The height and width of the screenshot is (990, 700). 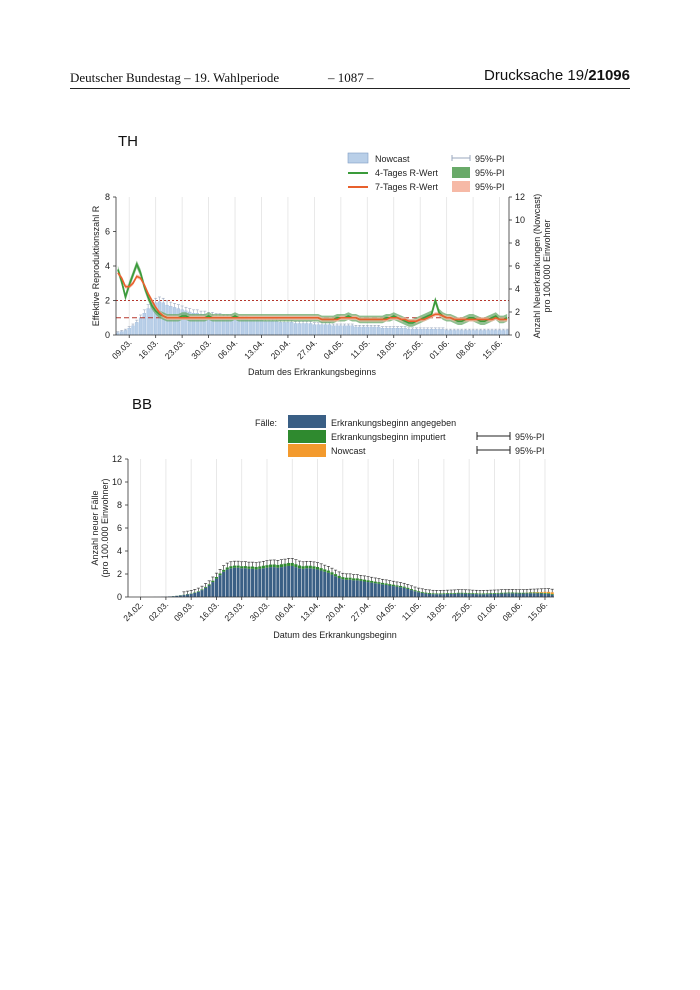 I want to click on th-x-tick-label: 11.05., so click(x=359, y=348).